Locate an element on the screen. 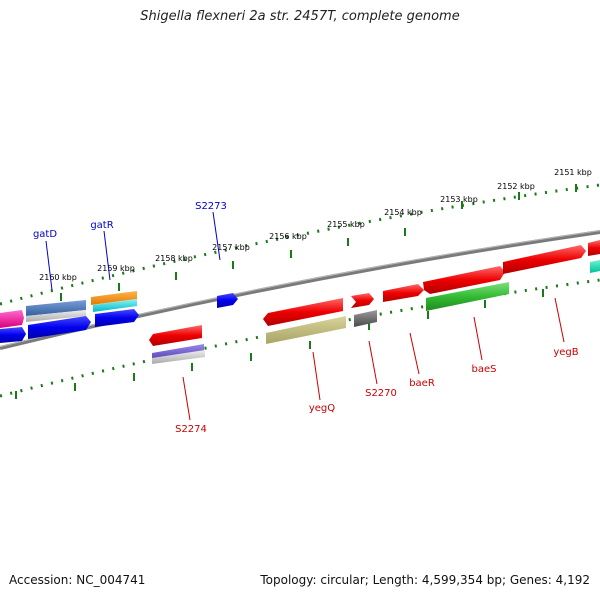 The width and height of the screenshot is (600, 600). gene-arrow-S2274 is located at coordinates (175, 335).